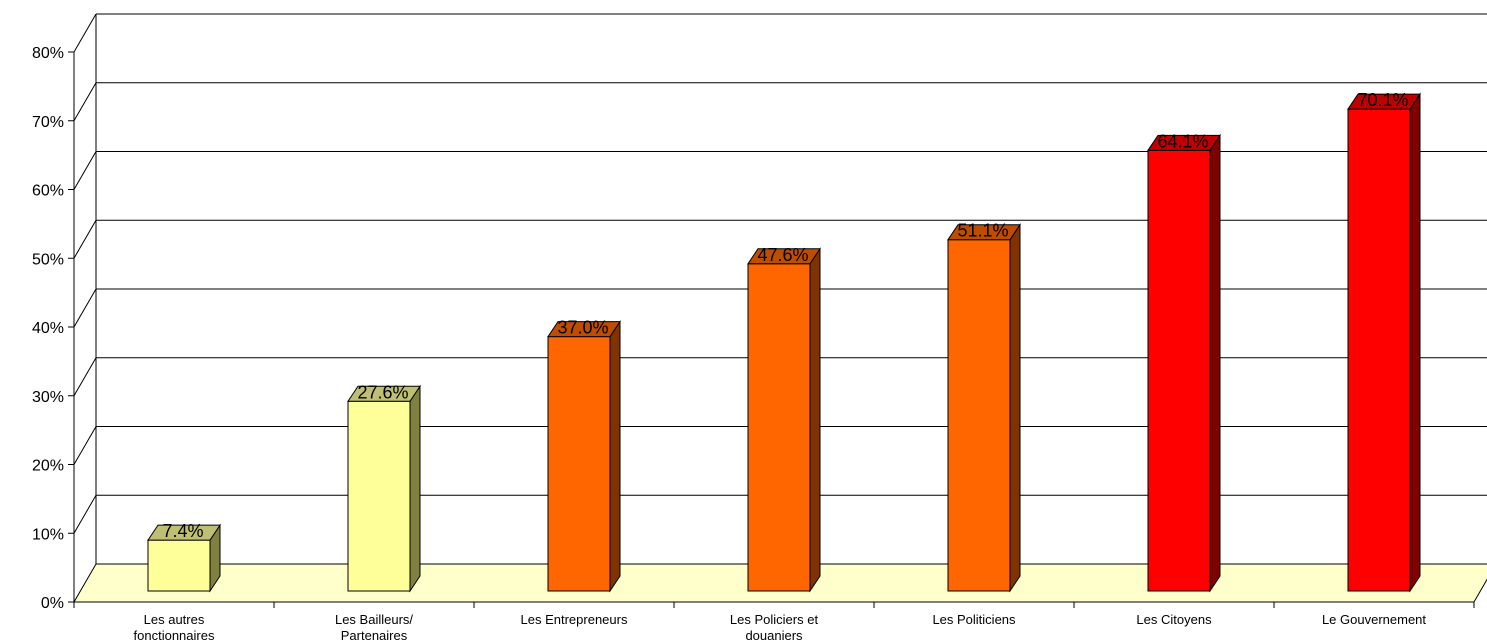 This screenshot has height=643, width=1487. Describe the element at coordinates (974, 619) in the screenshot. I see `x-tick-label: Les Politiciens` at that location.